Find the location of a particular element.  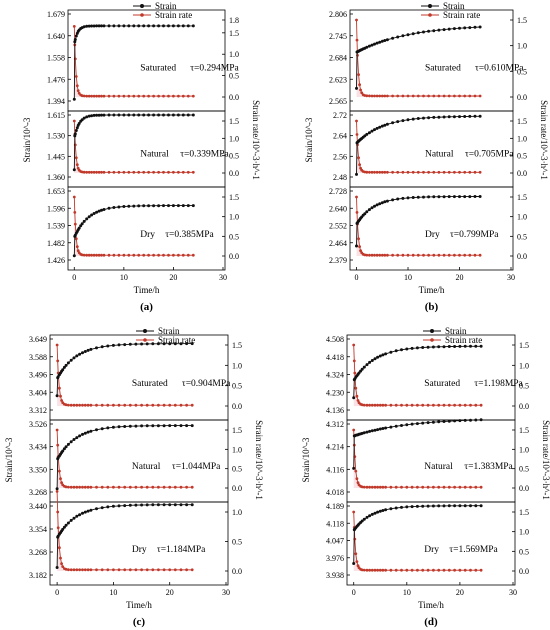

panel-label: (d) is located at coordinates (431, 622).